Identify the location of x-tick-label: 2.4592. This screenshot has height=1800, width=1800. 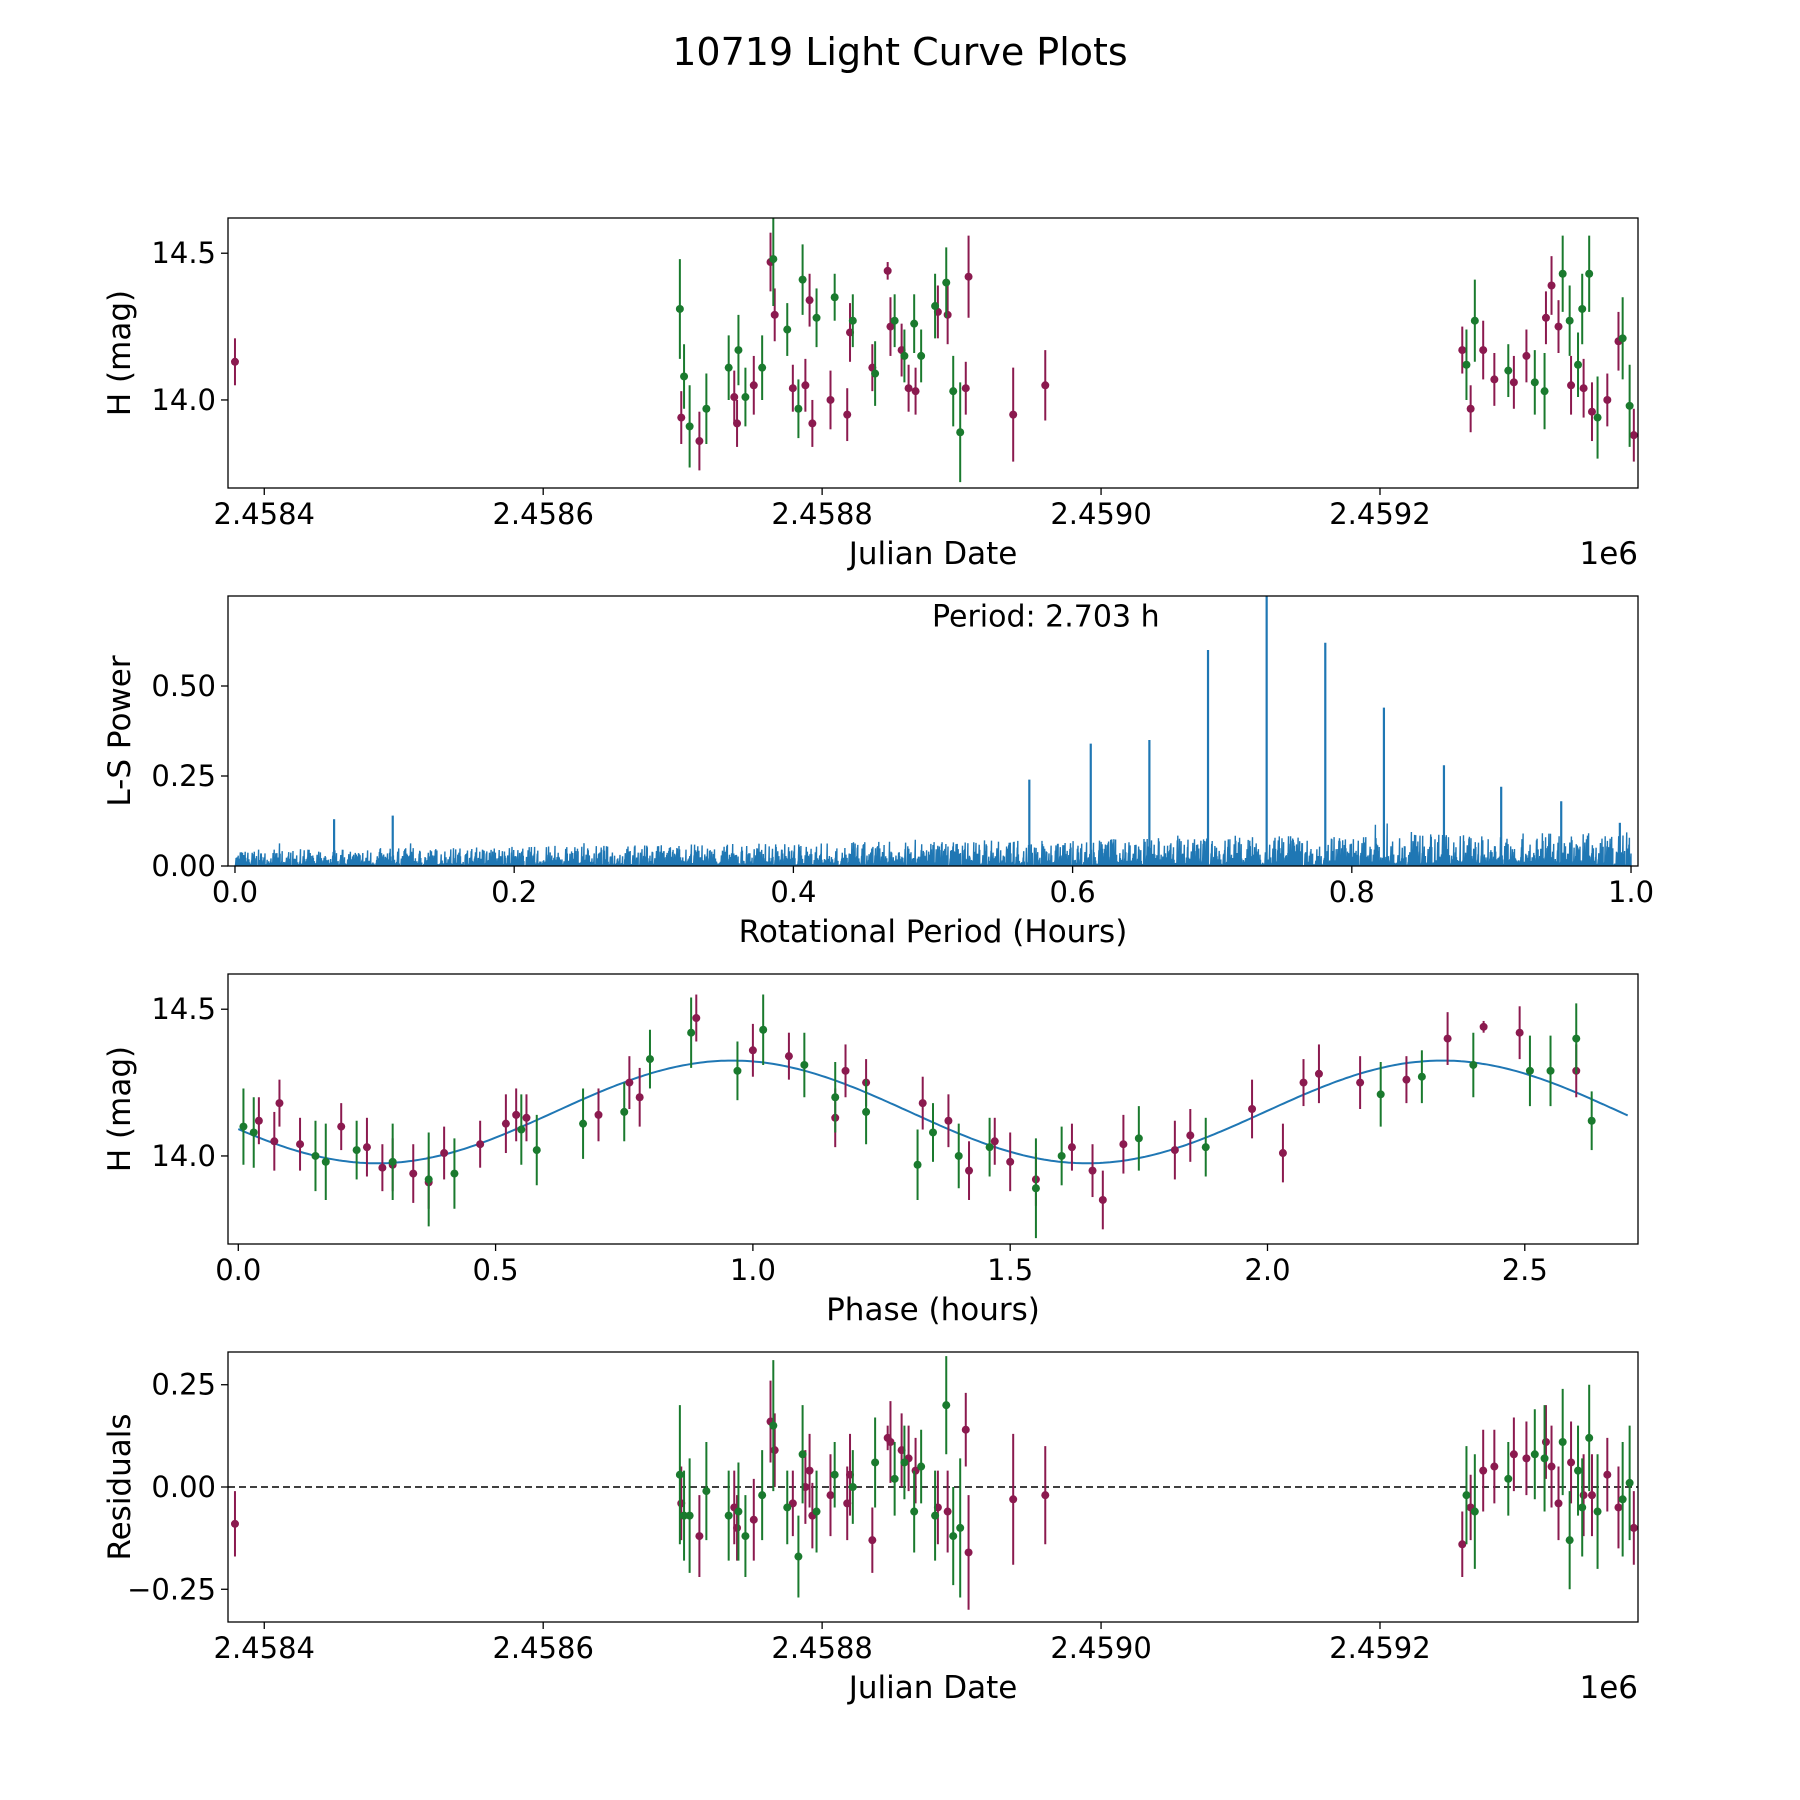
(1379, 1648).